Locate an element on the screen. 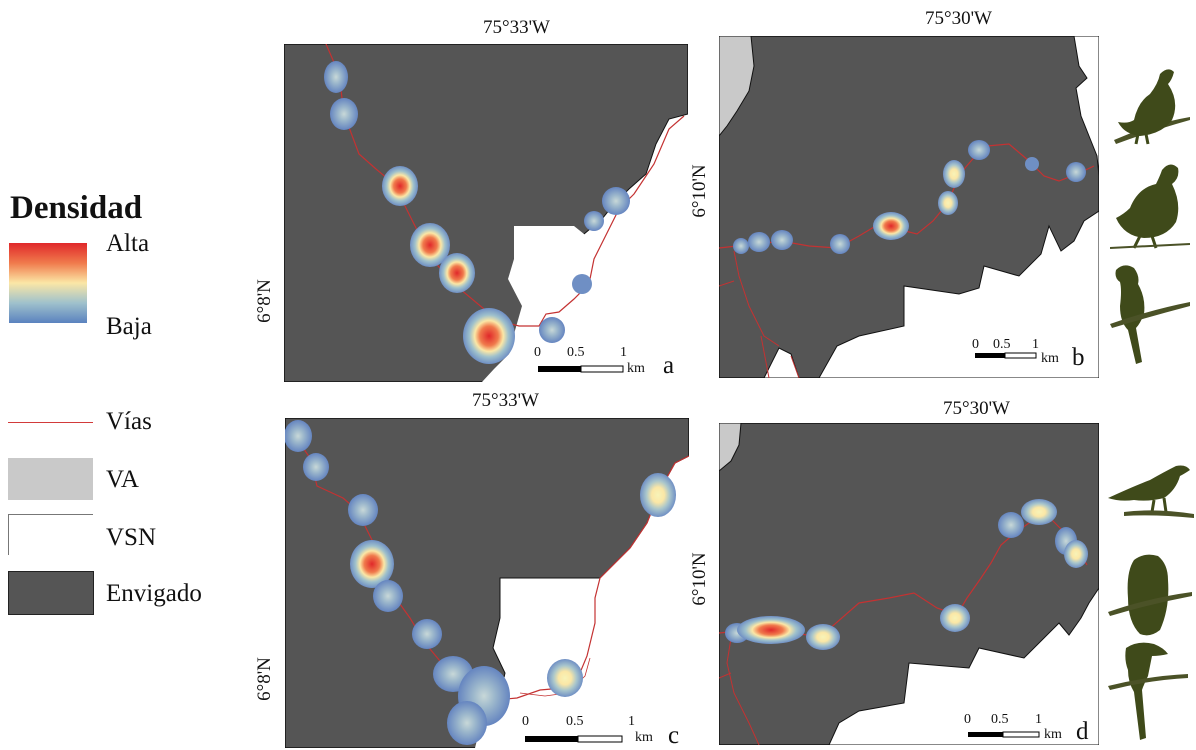 The height and width of the screenshot is (750, 1196). panel-c-scale-05: 0.5 is located at coordinates (575, 721).